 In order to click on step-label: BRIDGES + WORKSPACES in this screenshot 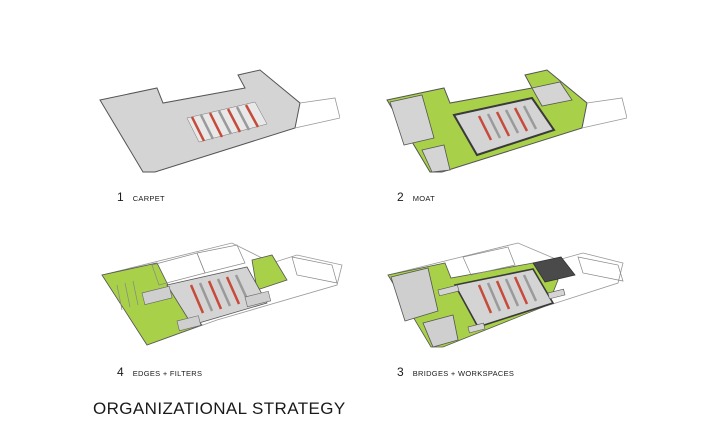, I will do `click(463, 373)`.